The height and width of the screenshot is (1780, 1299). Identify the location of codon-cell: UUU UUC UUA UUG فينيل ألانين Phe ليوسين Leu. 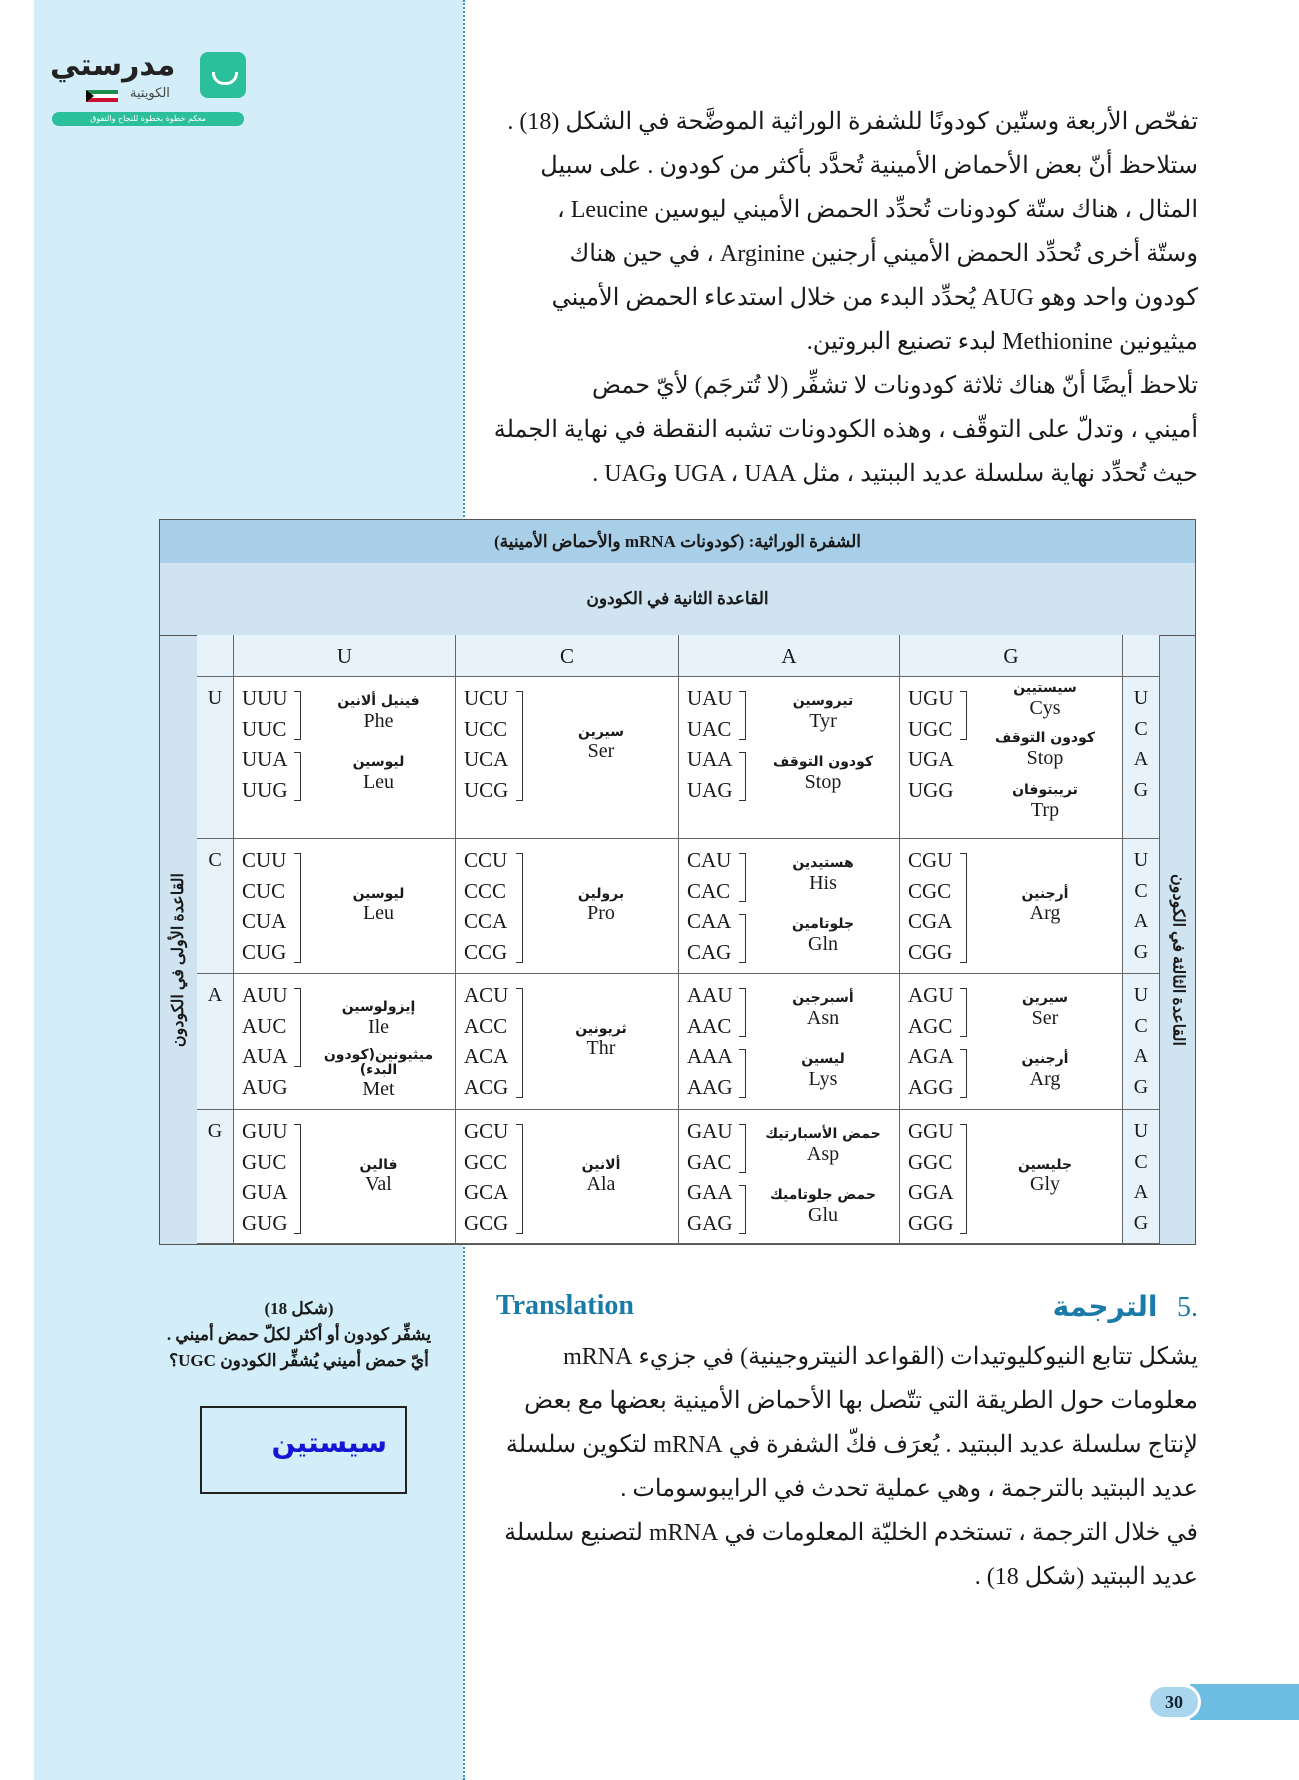
(345, 758).